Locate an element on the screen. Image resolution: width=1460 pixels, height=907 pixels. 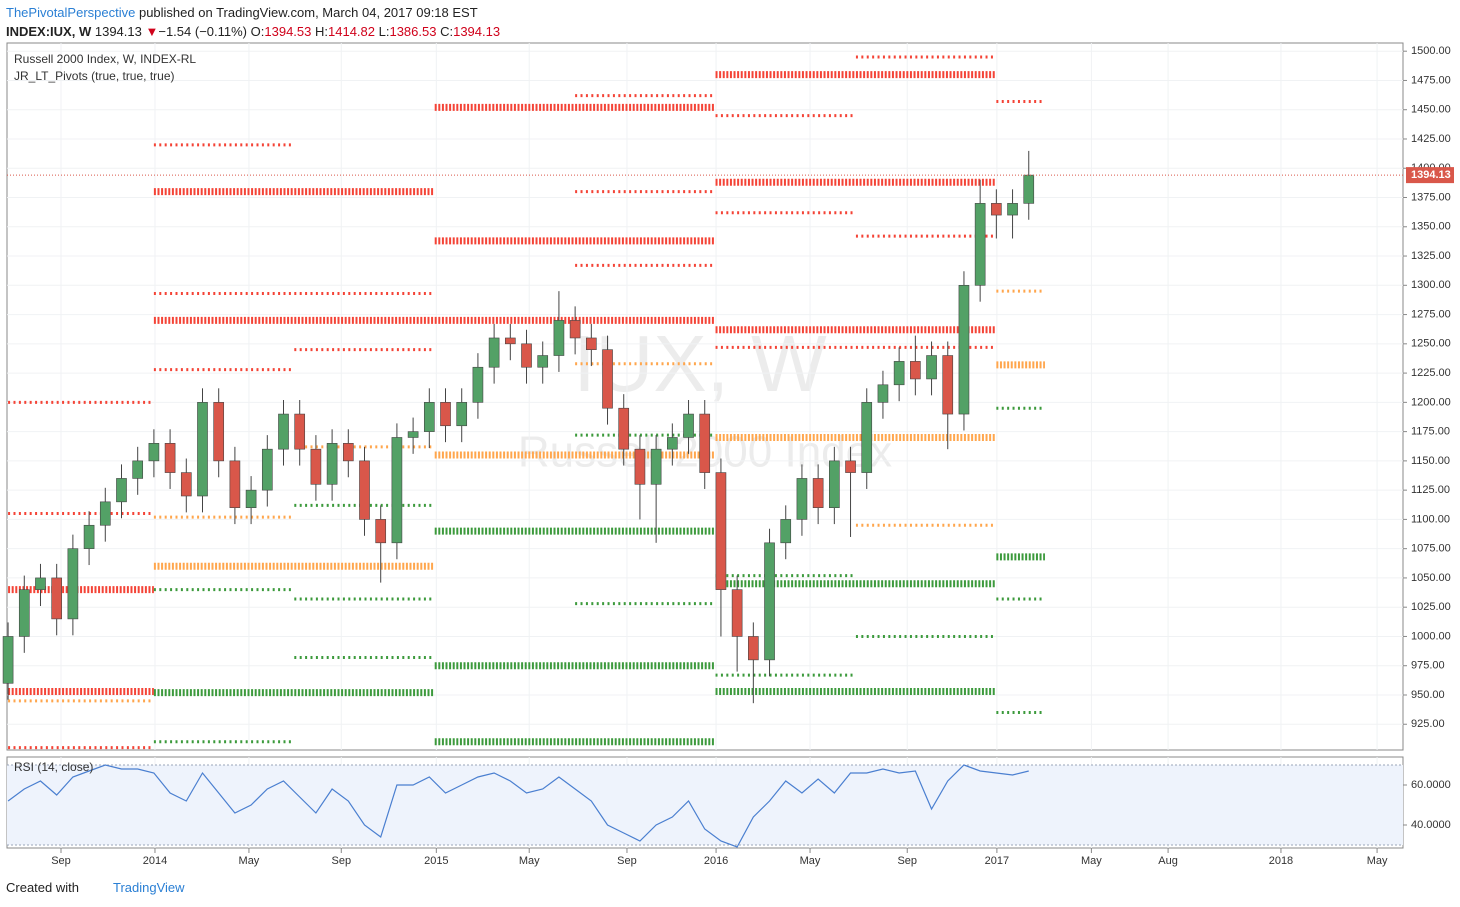
y-tick-label: 1050.00 is located at coordinates (1431, 578).